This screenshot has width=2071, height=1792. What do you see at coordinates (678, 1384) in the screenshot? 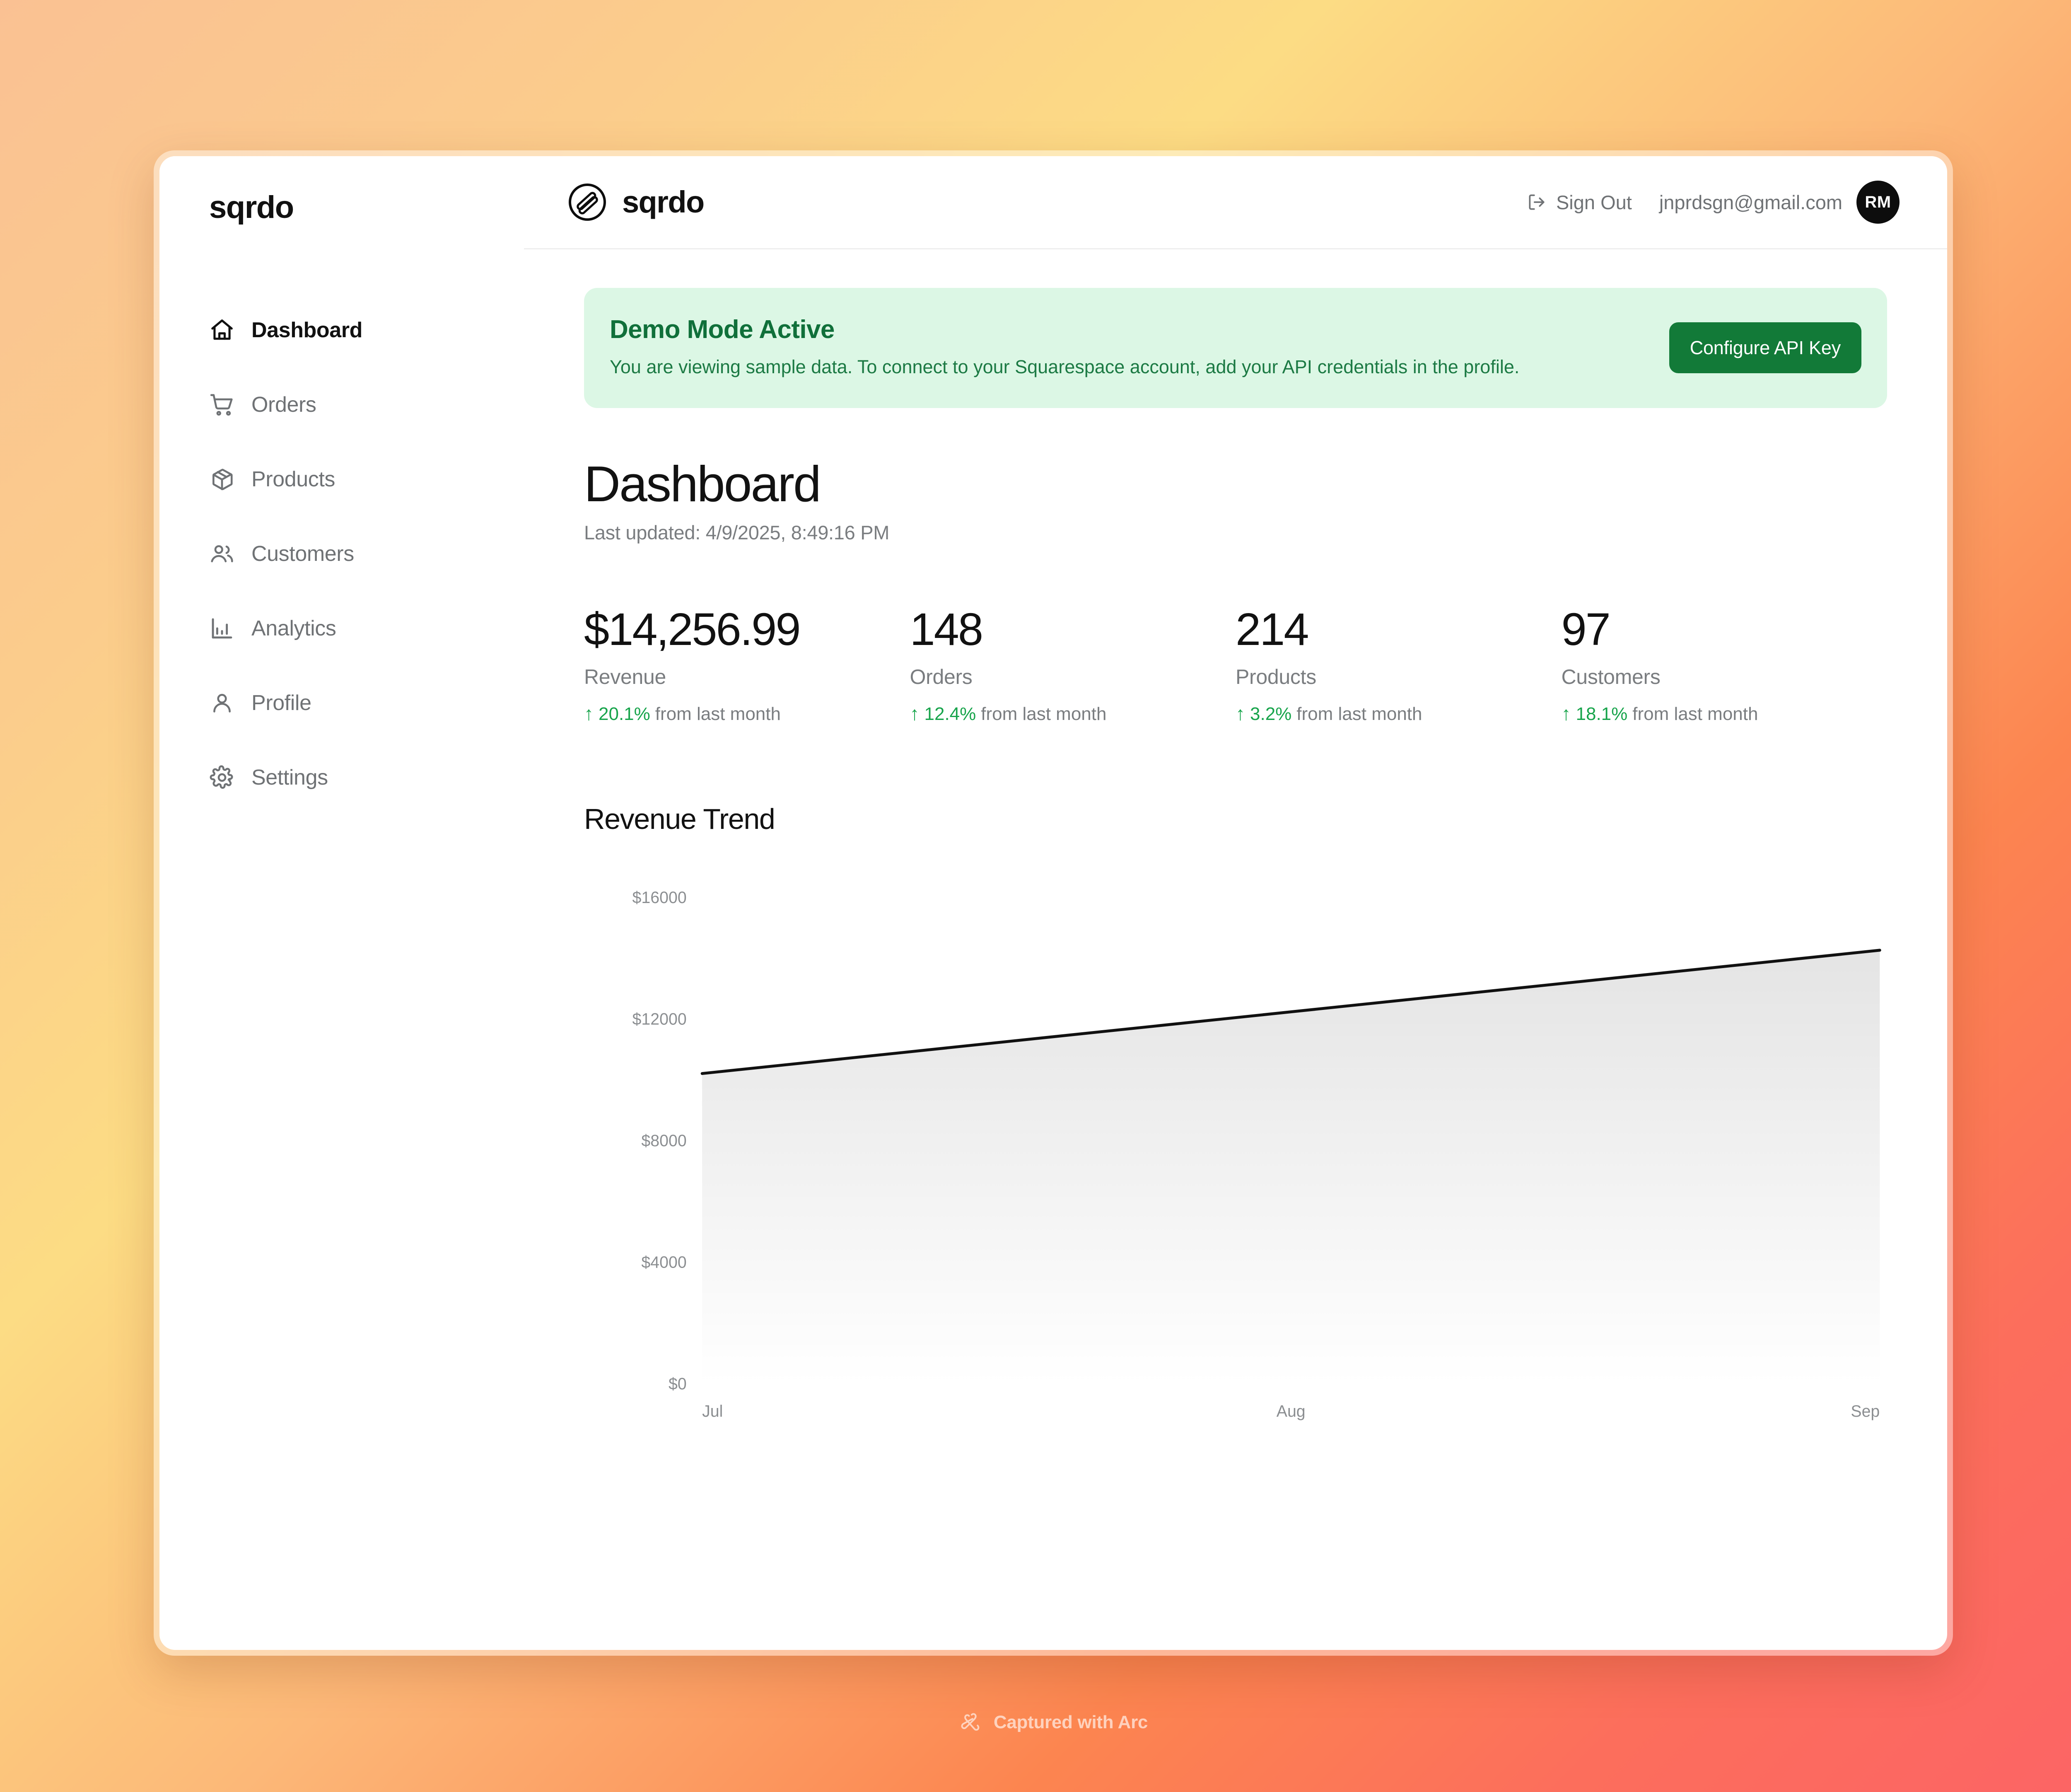
I see `chart-y-tick-label: $0` at bounding box center [678, 1384].